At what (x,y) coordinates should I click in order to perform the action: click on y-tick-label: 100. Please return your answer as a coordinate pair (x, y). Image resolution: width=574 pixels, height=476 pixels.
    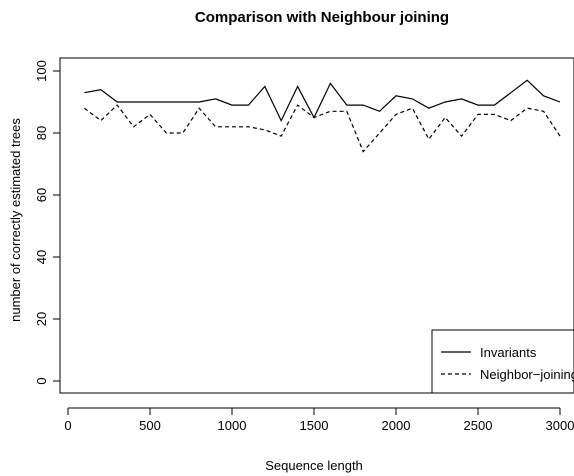
    Looking at the image, I should click on (41, 71).